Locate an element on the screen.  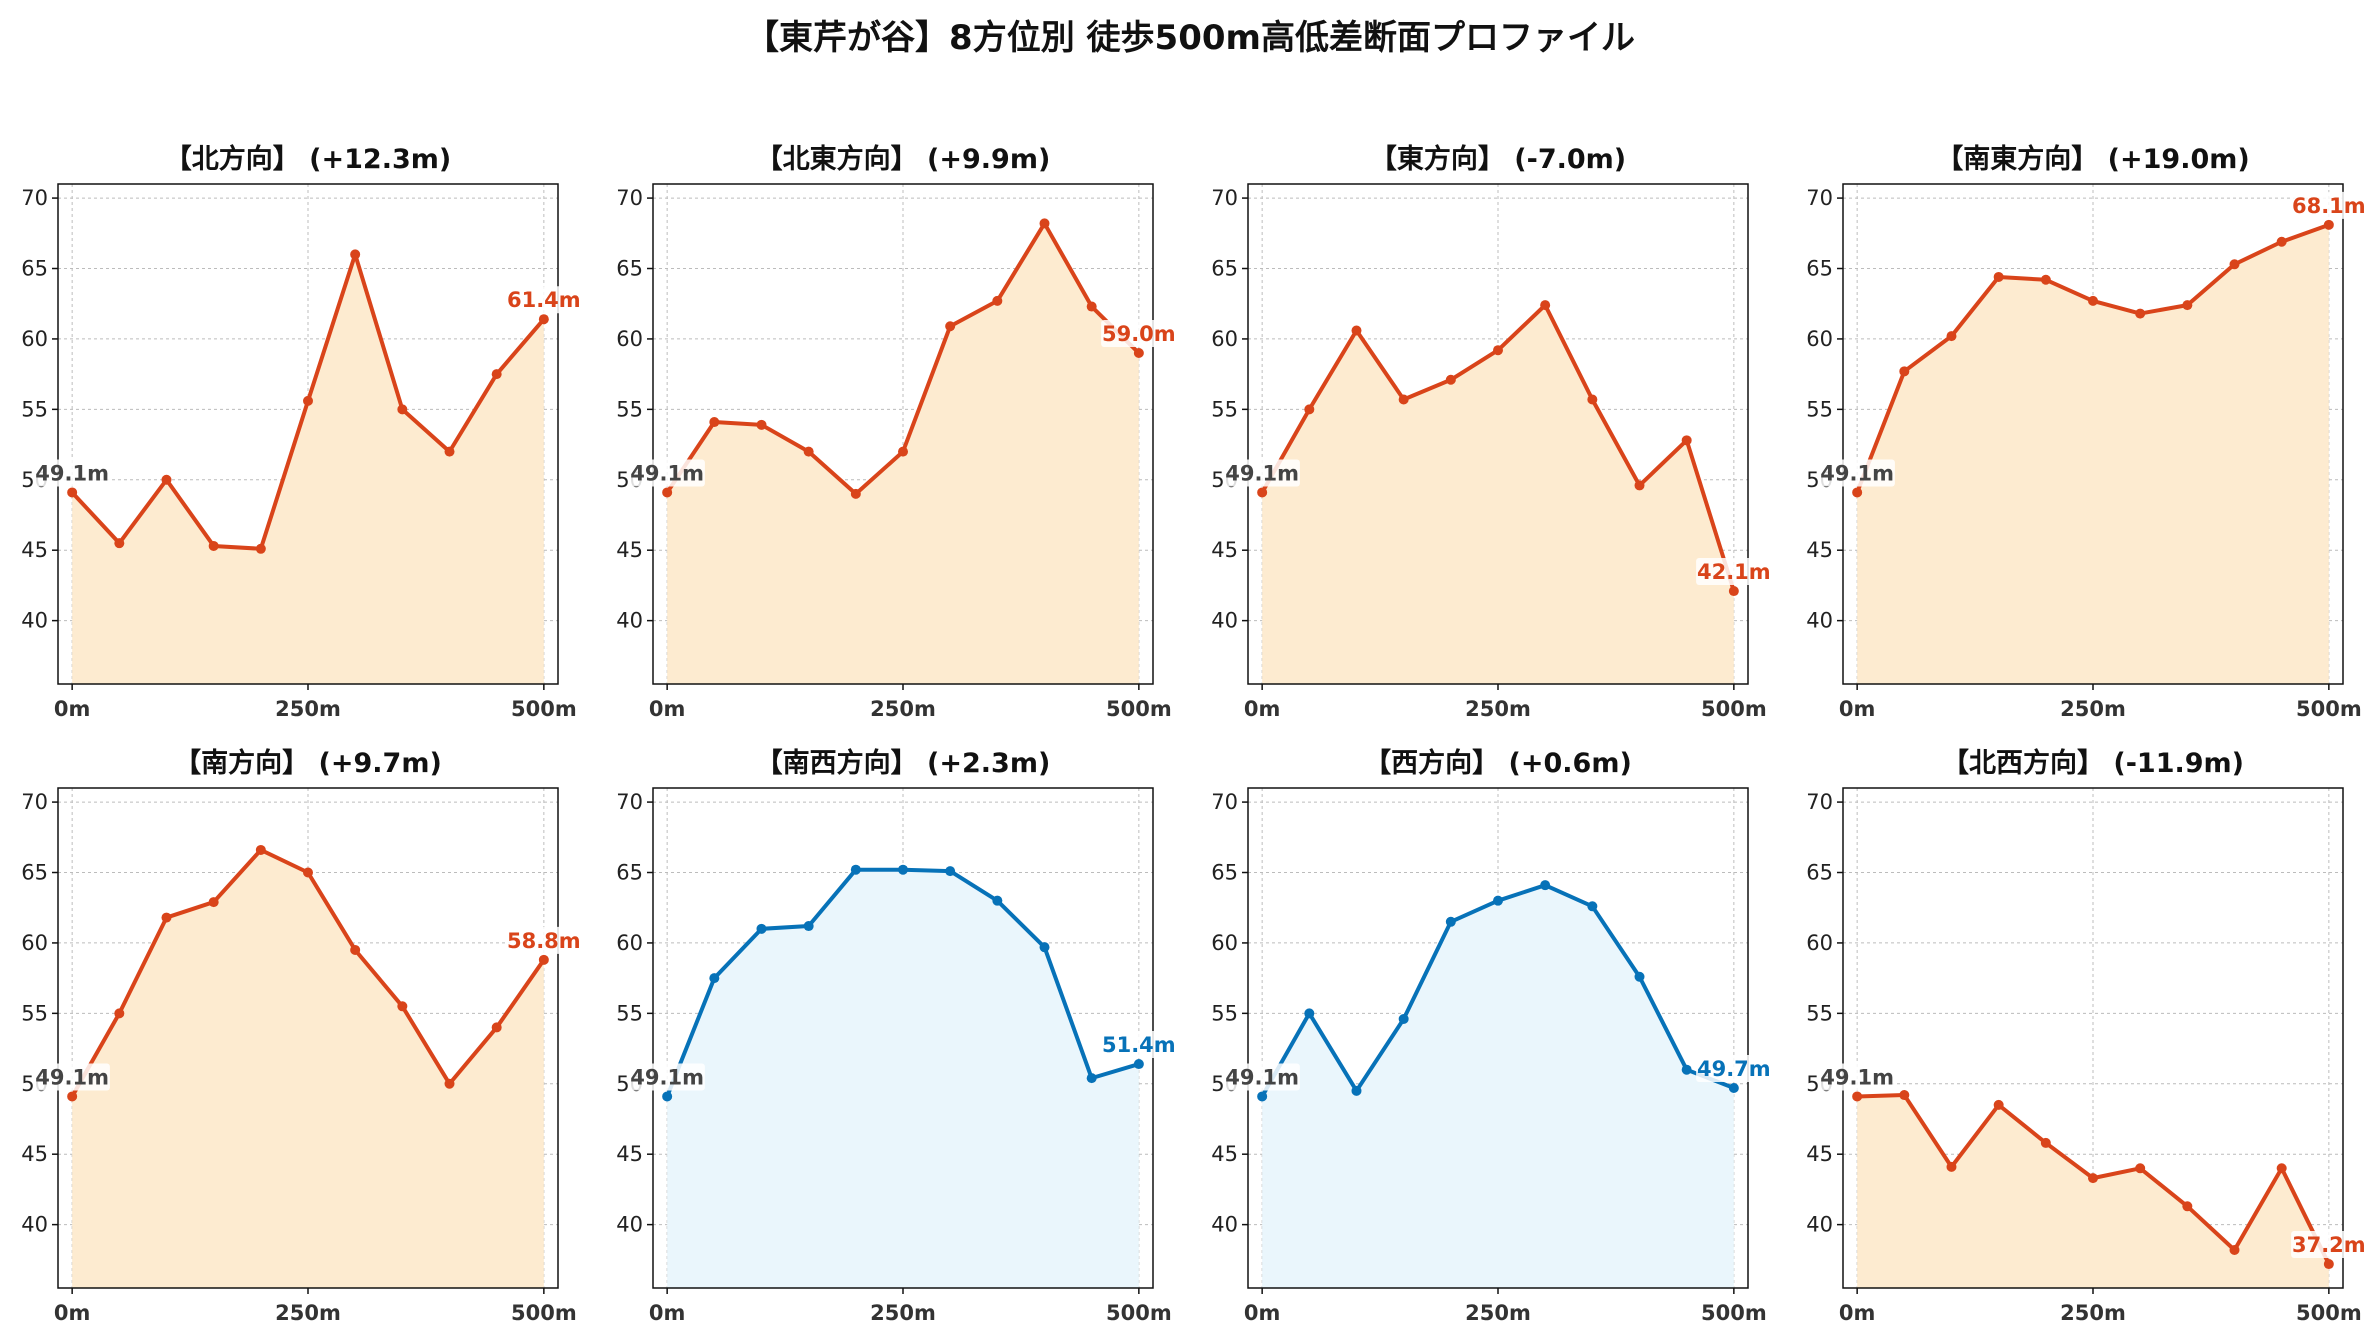
end-value-label: 59.0m is located at coordinates (1139, 334).